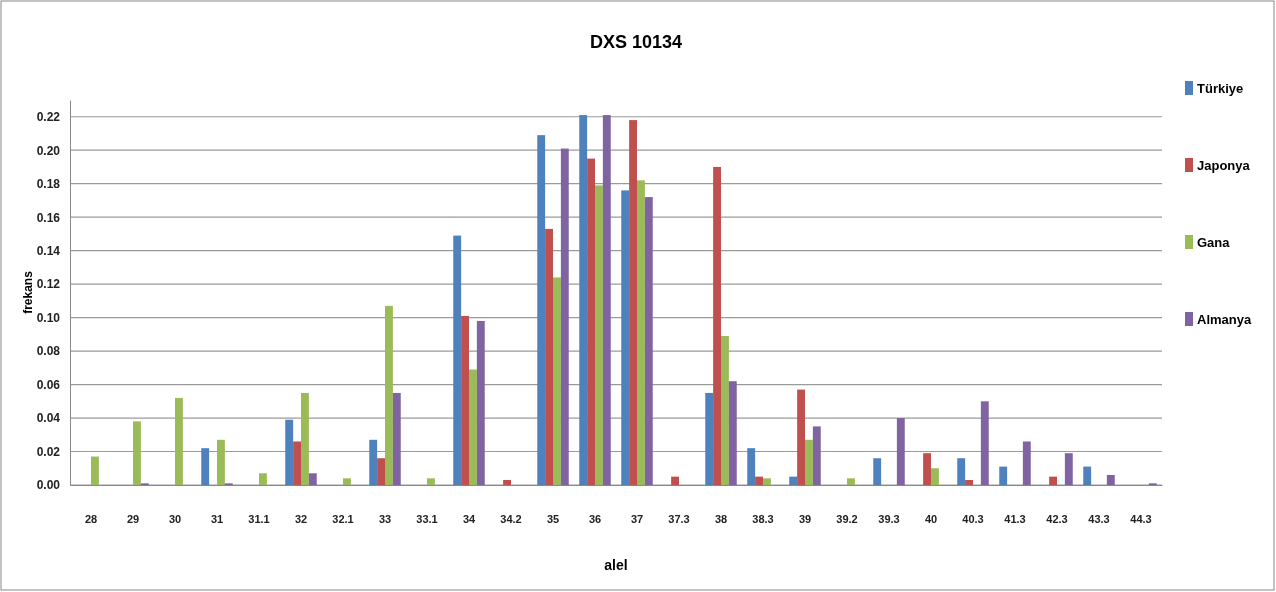 This screenshot has height=592, width=1276. Describe the element at coordinates (1099, 518) in the screenshot. I see `x-tick-label: 43.3` at that location.